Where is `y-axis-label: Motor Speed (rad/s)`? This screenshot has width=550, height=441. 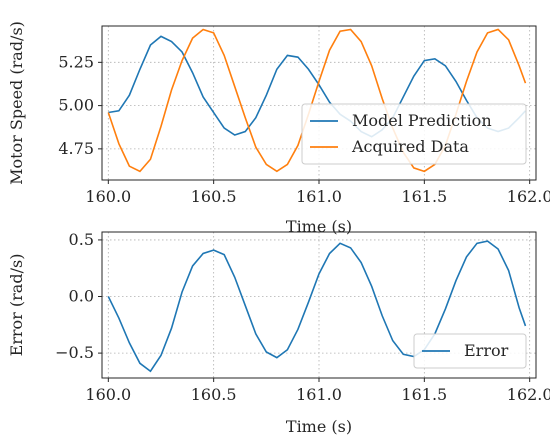
y-axis-label: Motor Speed (rad/s) is located at coordinates (16, 103).